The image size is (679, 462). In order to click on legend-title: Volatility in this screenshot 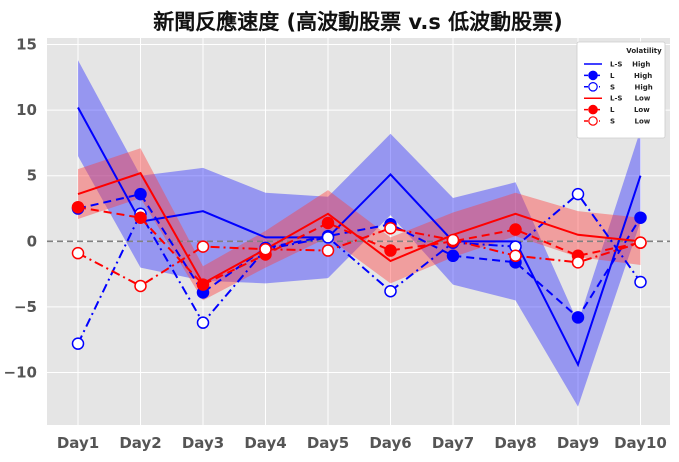, I will do `click(644, 51)`.